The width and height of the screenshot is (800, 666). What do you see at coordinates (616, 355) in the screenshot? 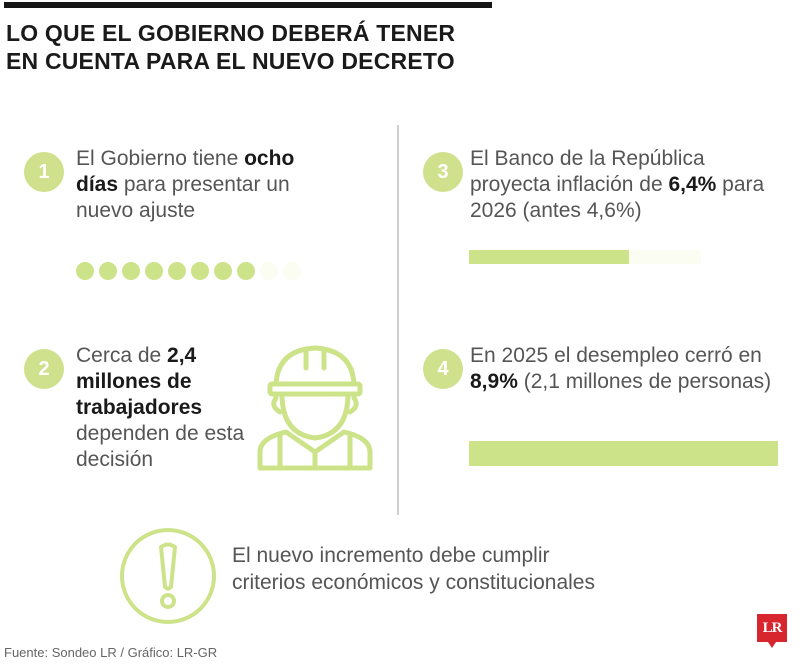
I see `item-4-pre: En 2025 el desempleo cerró en` at bounding box center [616, 355].